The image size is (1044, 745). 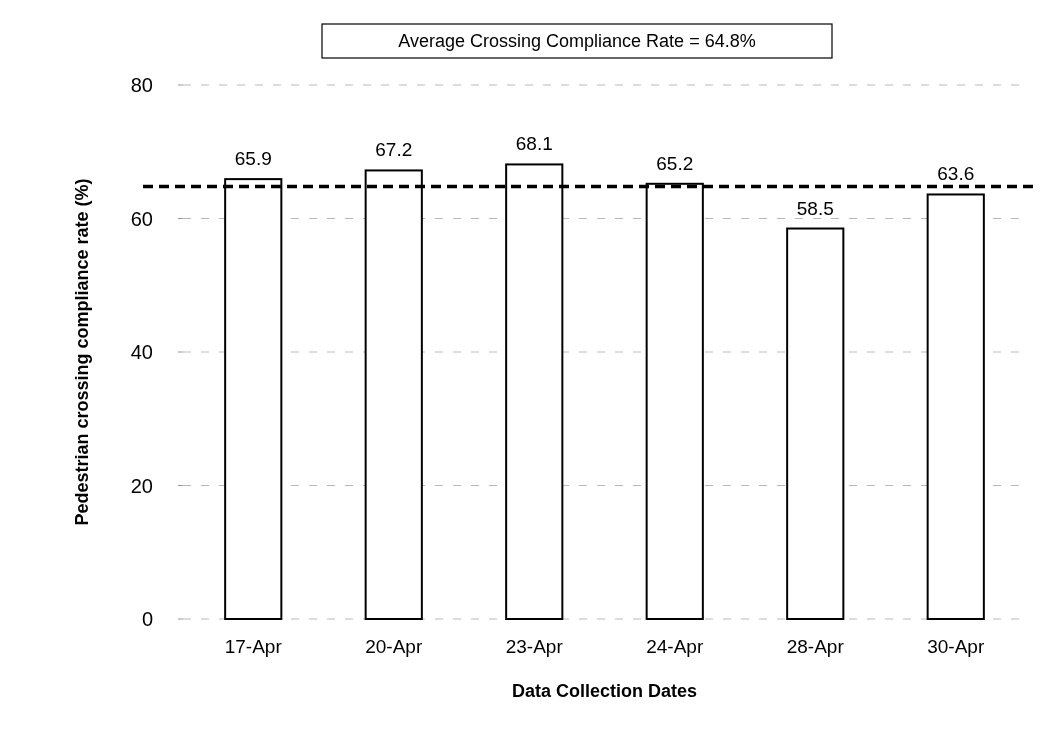 What do you see at coordinates (534, 144) in the screenshot?
I see `data-label: 68.1` at bounding box center [534, 144].